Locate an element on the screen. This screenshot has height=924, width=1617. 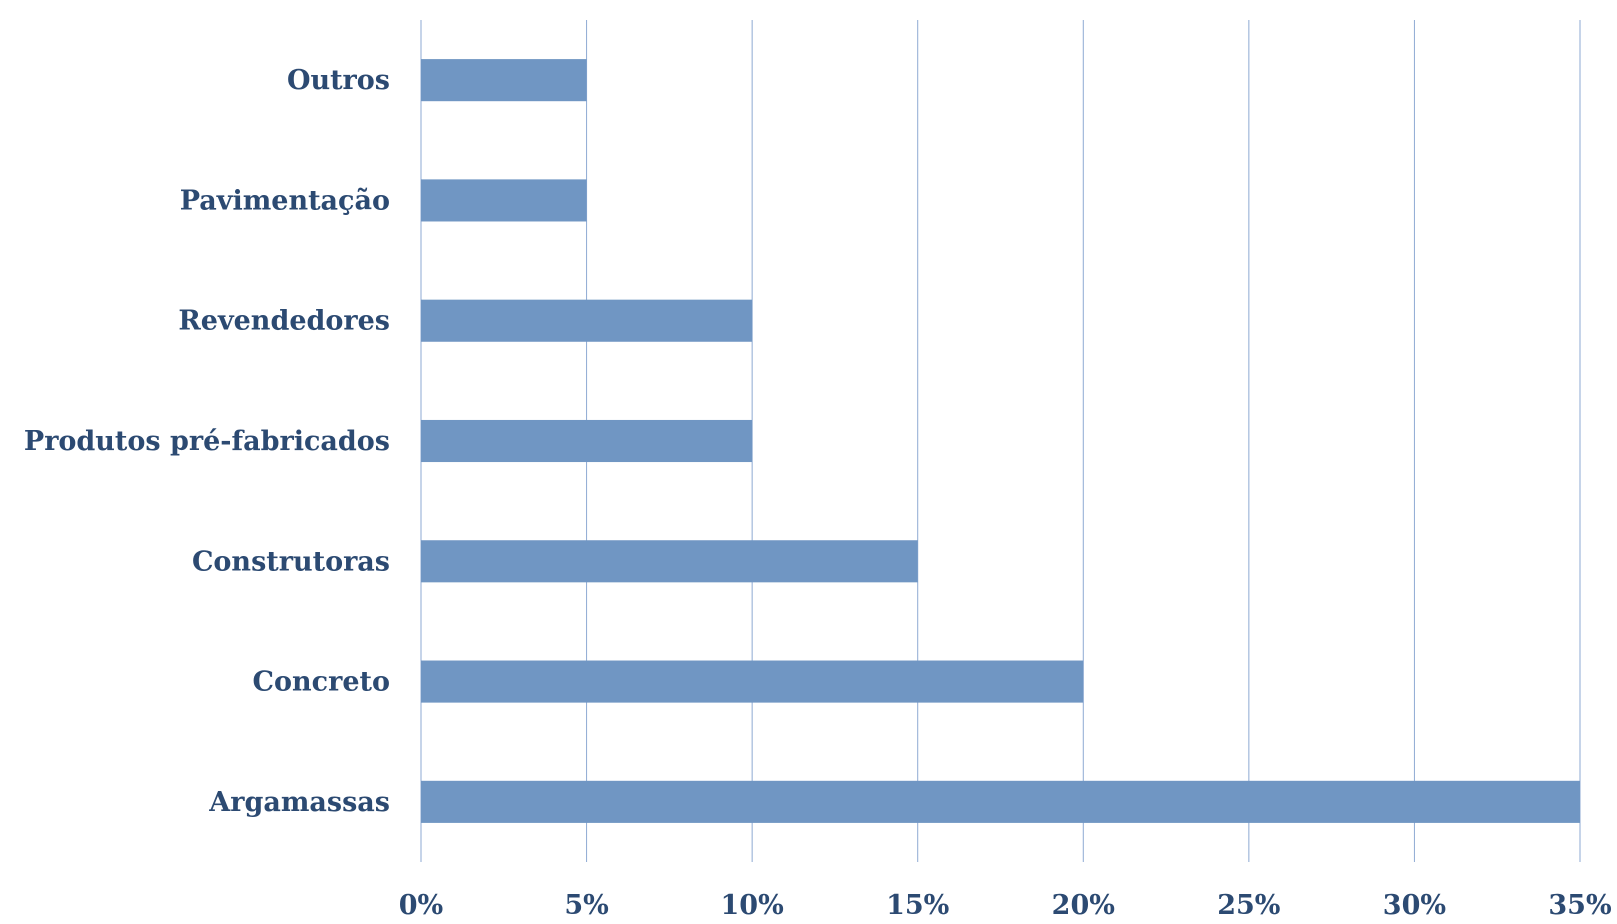
category-label: Pavimentação is located at coordinates (285, 200).